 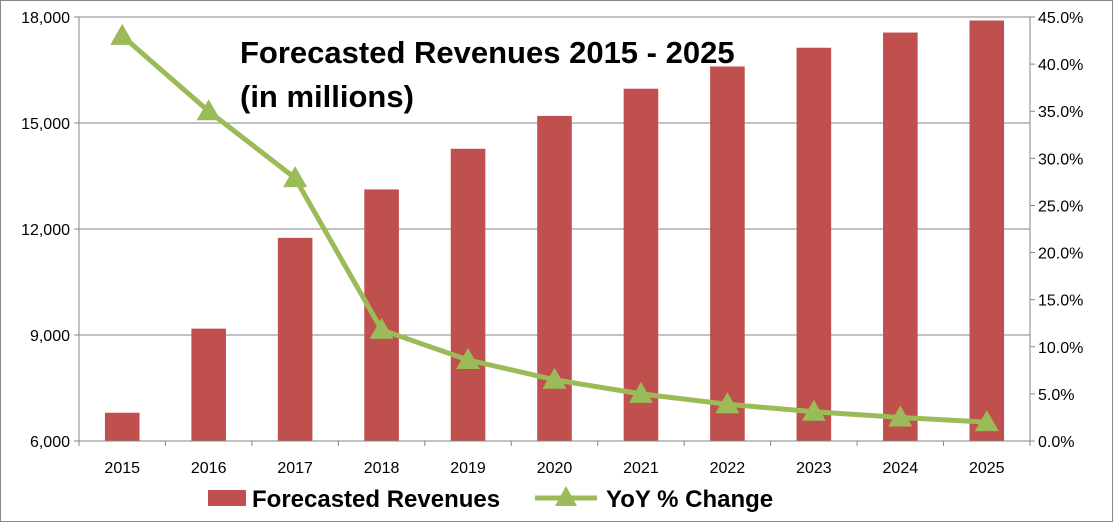 I want to click on y-left-tick-label: 18,000, so click(x=45, y=18).